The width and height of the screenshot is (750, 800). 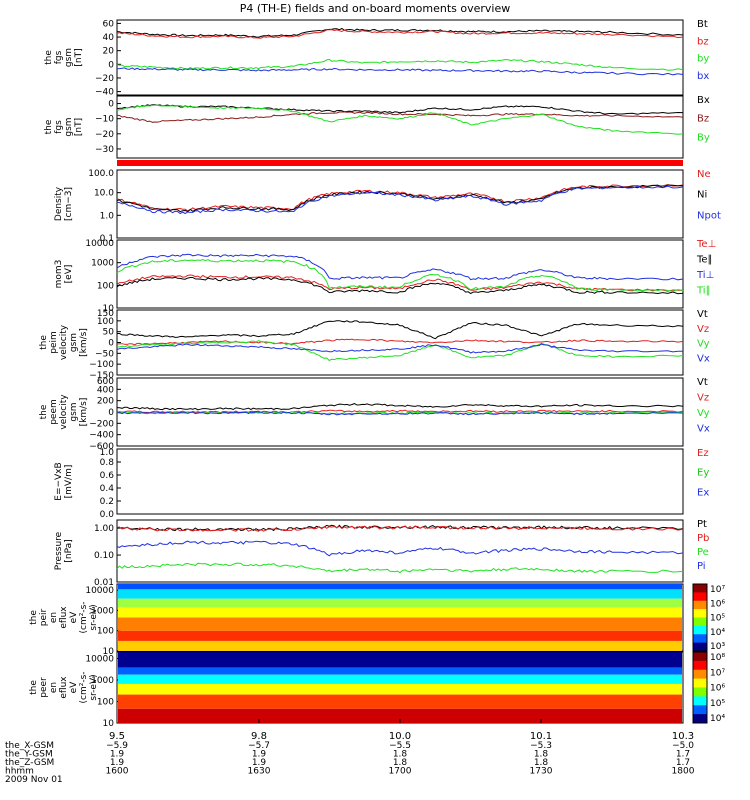 What do you see at coordinates (79, 127) in the screenshot?
I see `y-axis-label: [nT]` at bounding box center [79, 127].